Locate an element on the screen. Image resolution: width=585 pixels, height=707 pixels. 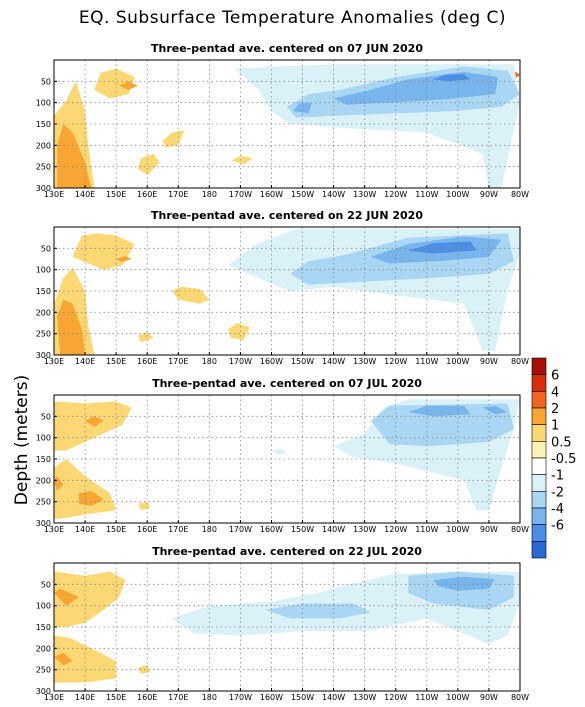
colorbar-label: -6 is located at coordinates (557, 526).